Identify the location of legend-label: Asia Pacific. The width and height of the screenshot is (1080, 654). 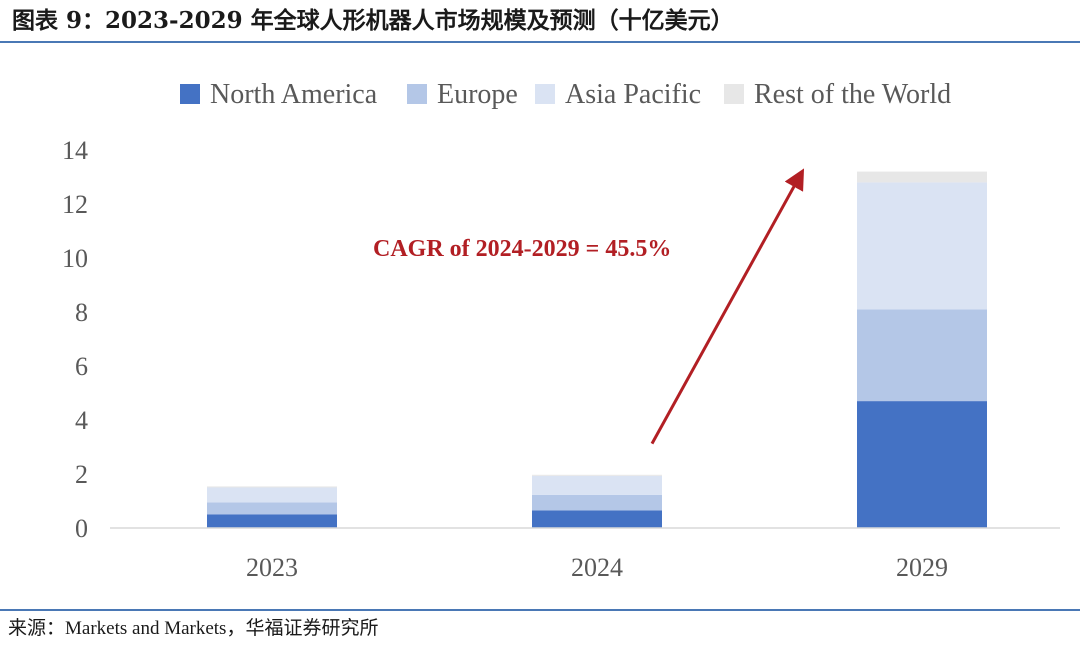
(633, 94).